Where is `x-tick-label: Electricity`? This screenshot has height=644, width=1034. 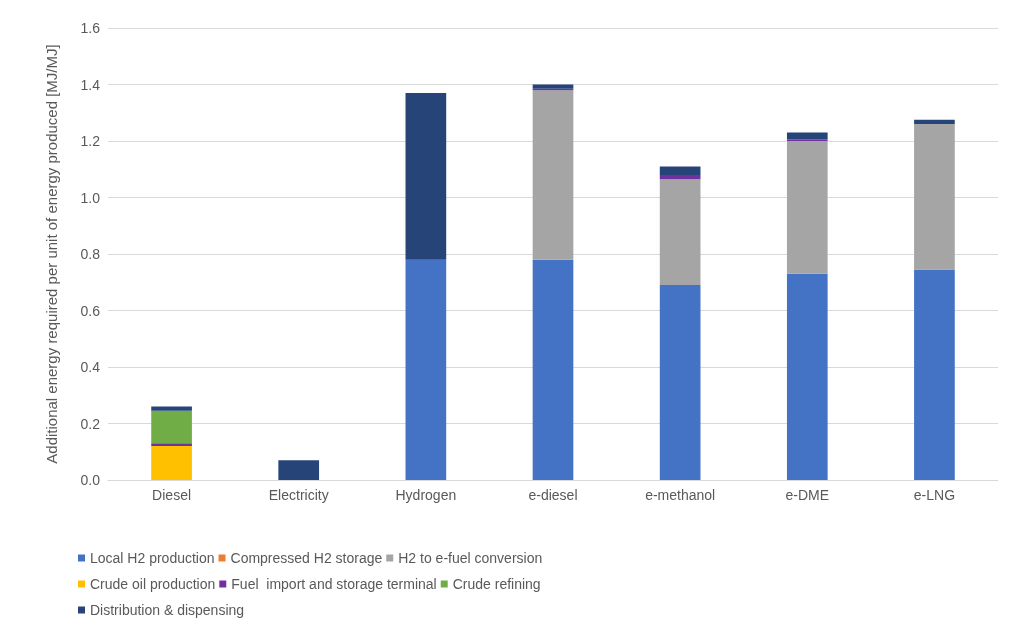
x-tick-label: Electricity is located at coordinates (298, 495).